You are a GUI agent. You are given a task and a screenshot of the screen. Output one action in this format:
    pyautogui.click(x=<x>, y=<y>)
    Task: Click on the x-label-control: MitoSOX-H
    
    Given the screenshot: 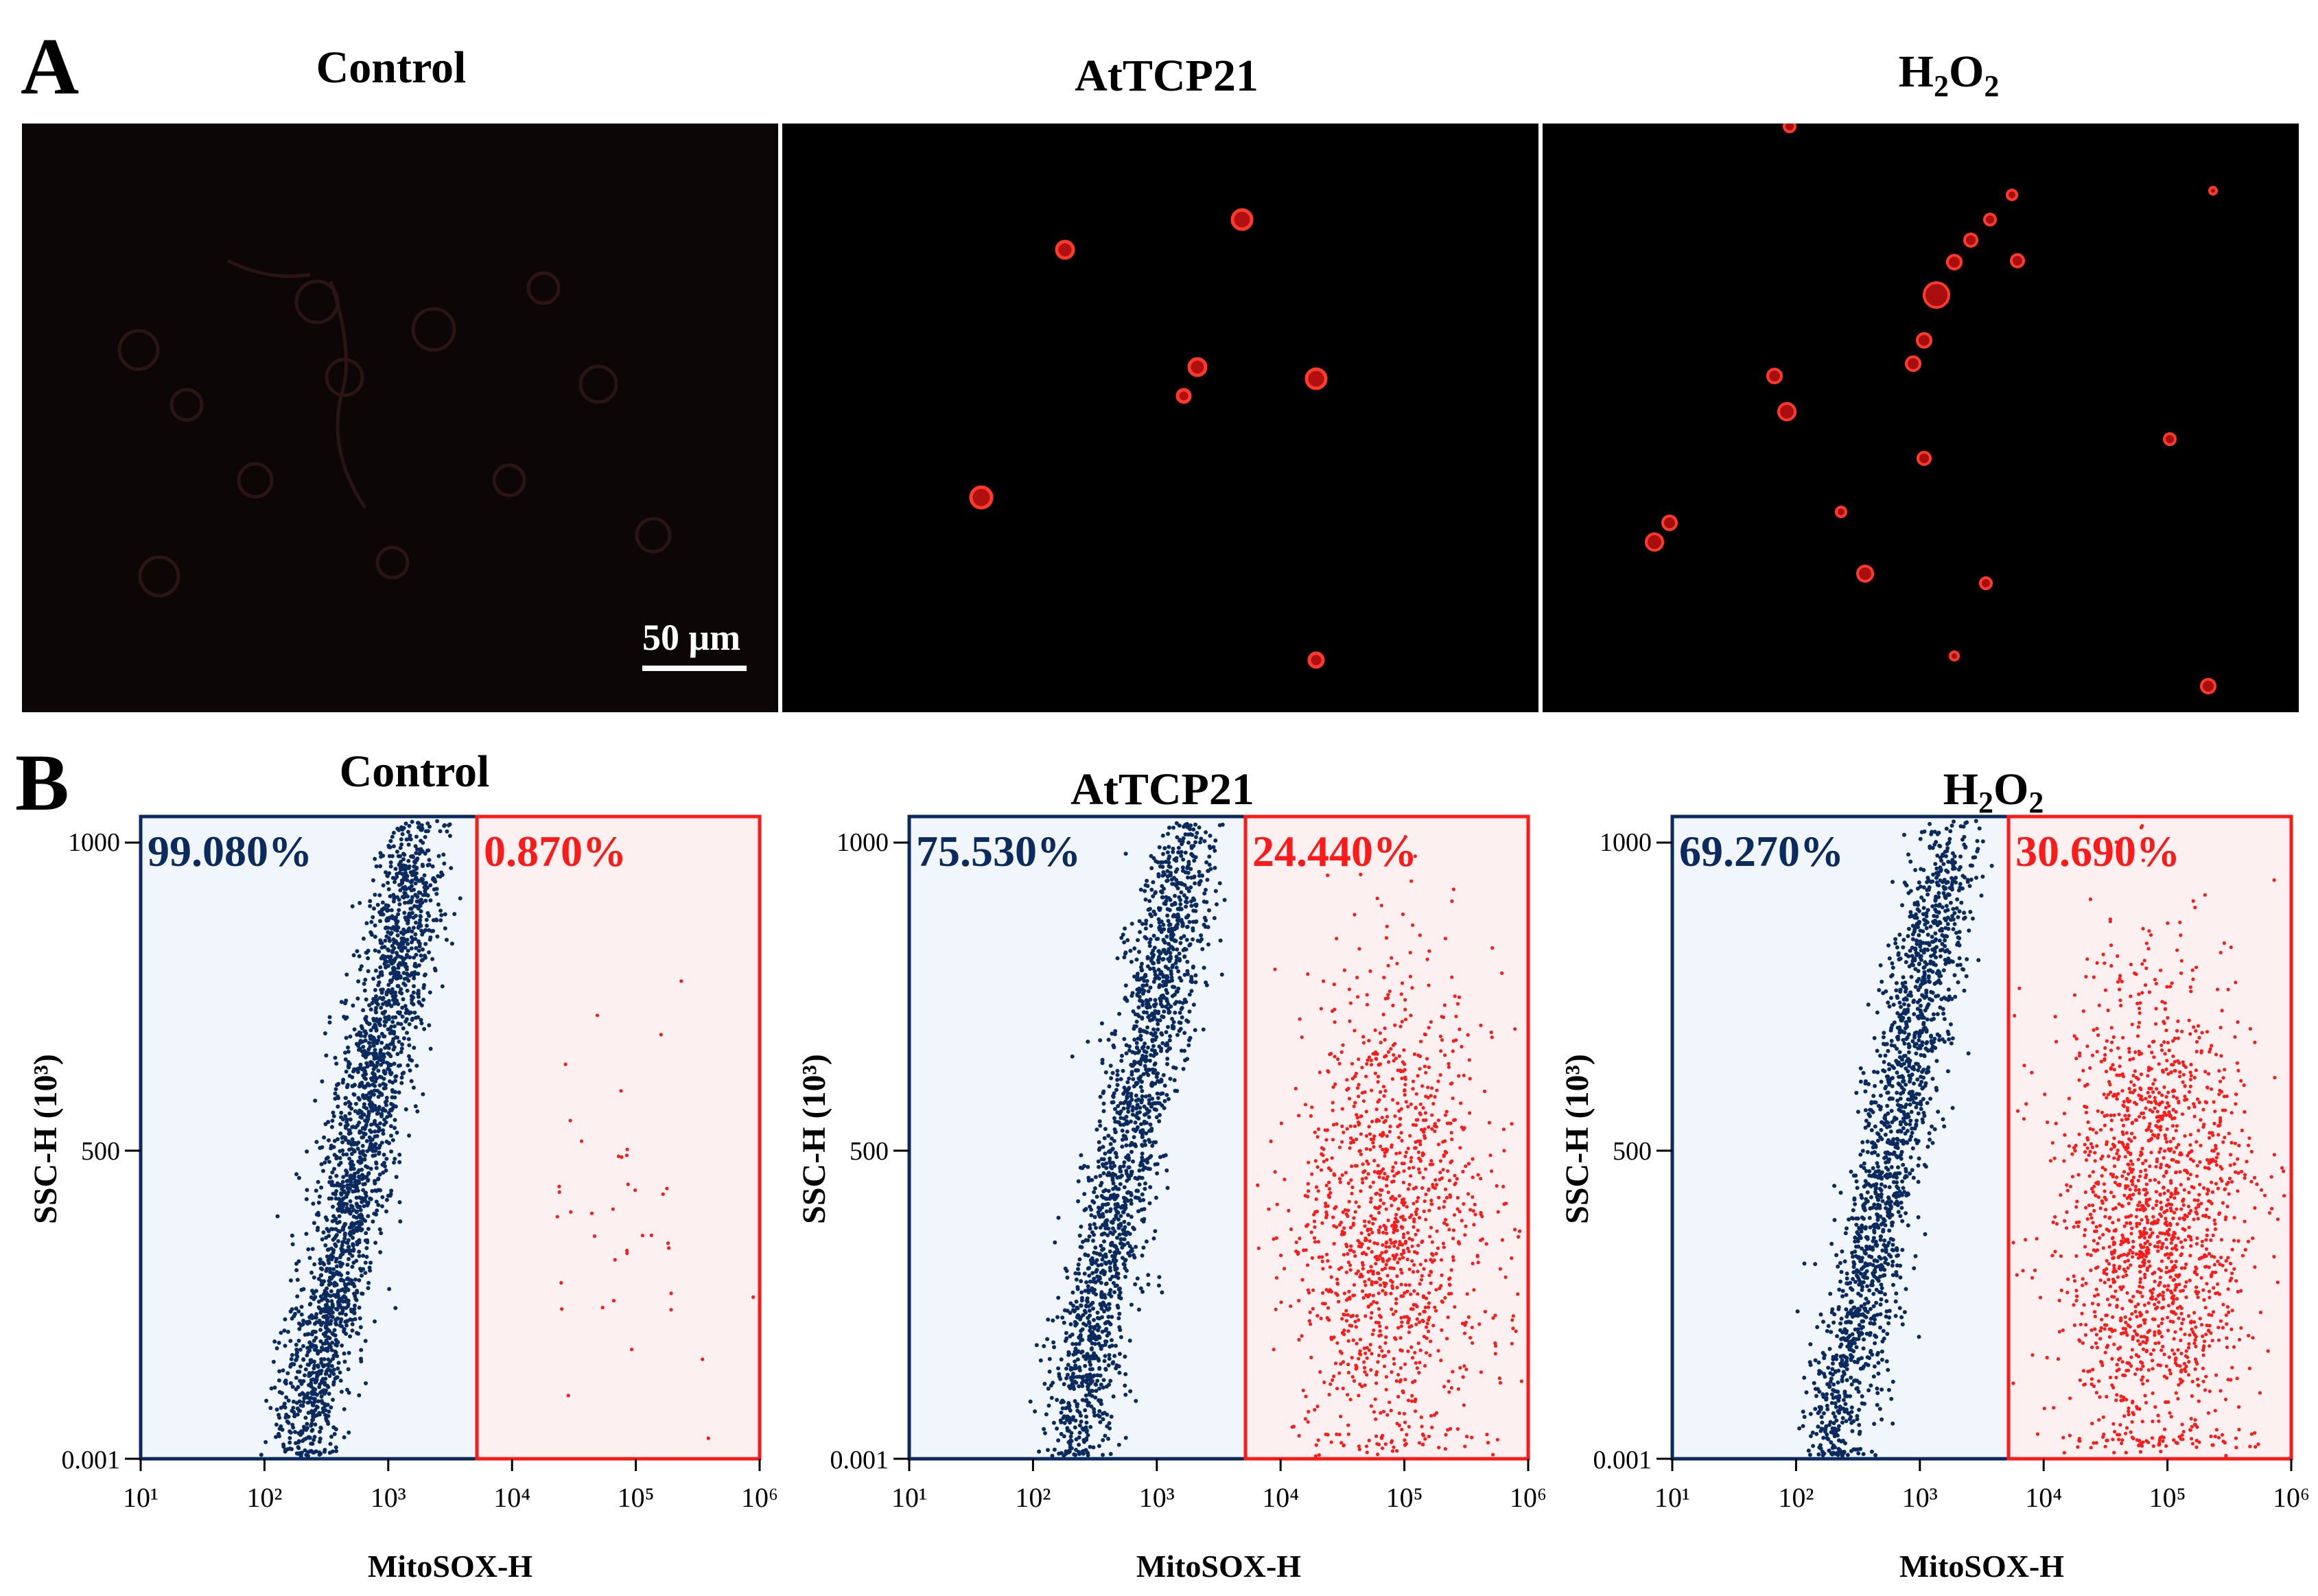 What is the action you would take?
    pyautogui.click(x=450, y=1566)
    